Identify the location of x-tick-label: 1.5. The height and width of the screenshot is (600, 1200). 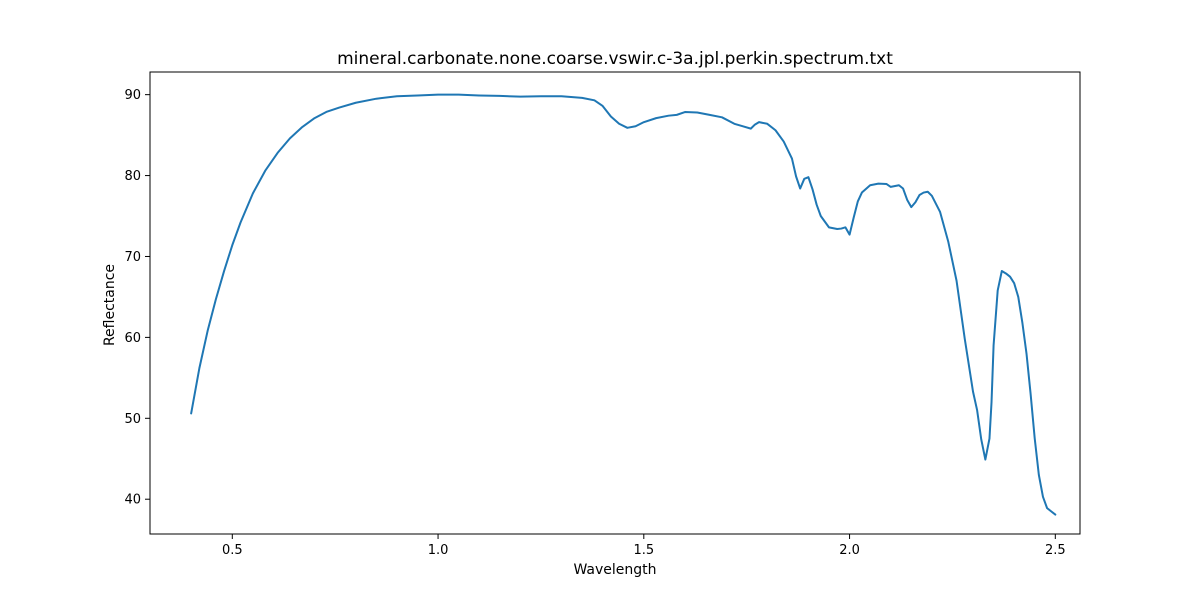
(643, 550).